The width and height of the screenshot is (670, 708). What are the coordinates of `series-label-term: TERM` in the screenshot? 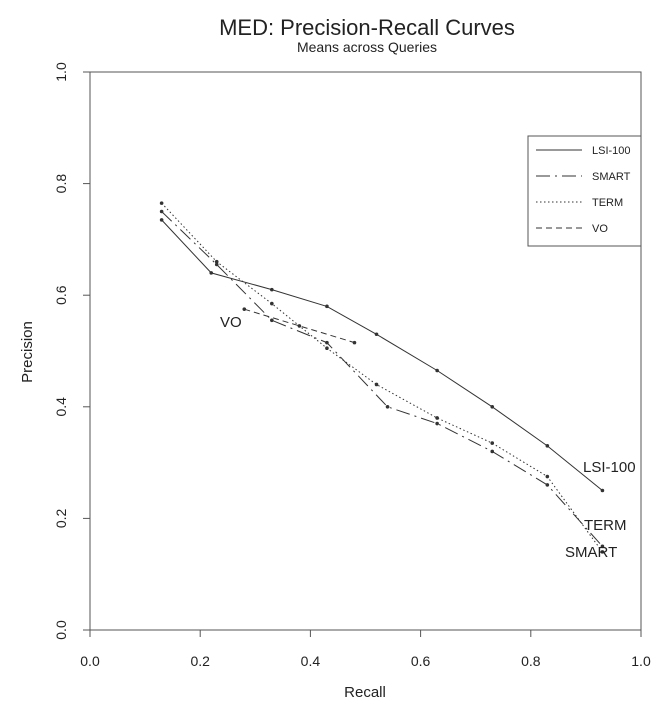 It's located at (605, 525).